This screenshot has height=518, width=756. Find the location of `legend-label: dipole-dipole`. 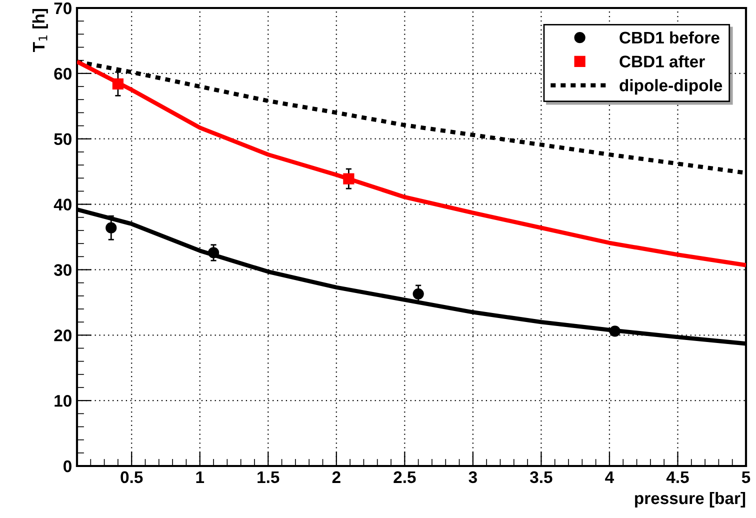

legend-label: dipole-dipole is located at coordinates (671, 87).